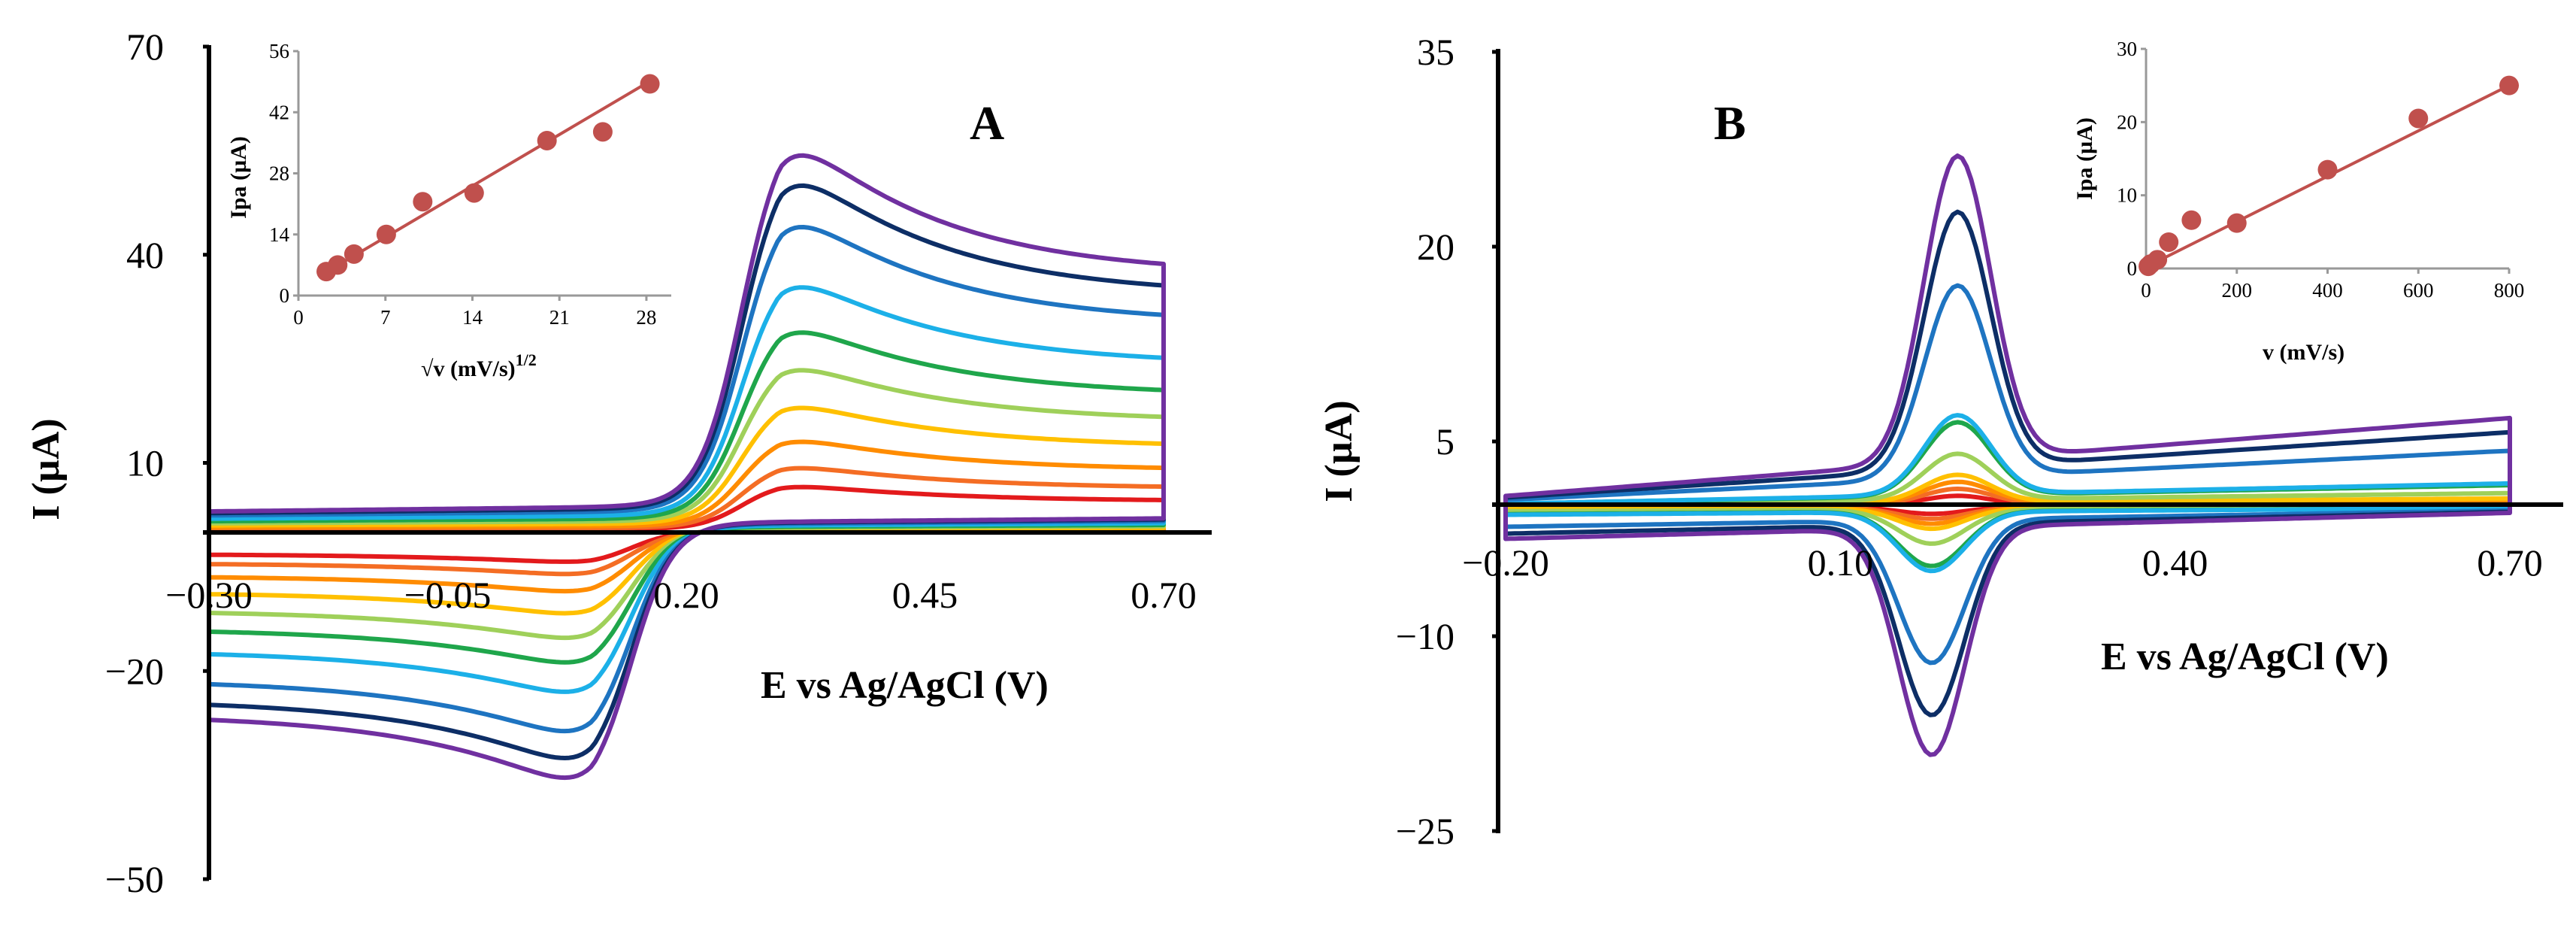 Image resolution: width=2576 pixels, height=925 pixels. I want to click on panel-b-inset-x-ticks: 0 200 400 600 800, so click(2332, 285).